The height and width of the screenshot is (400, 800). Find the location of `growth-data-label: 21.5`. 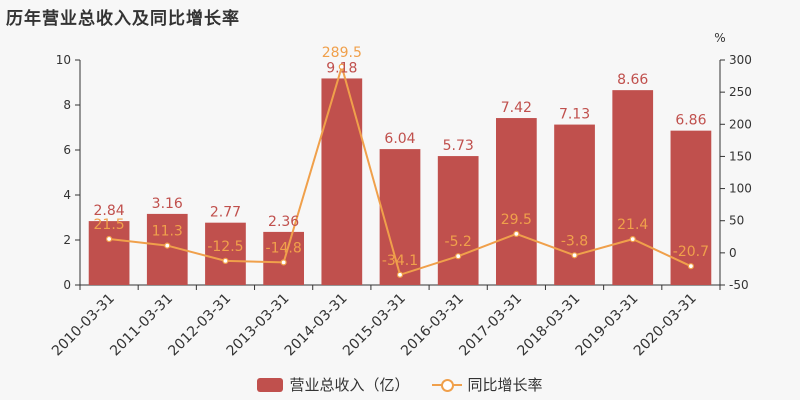

growth-data-label: 21.5 is located at coordinates (109, 225).